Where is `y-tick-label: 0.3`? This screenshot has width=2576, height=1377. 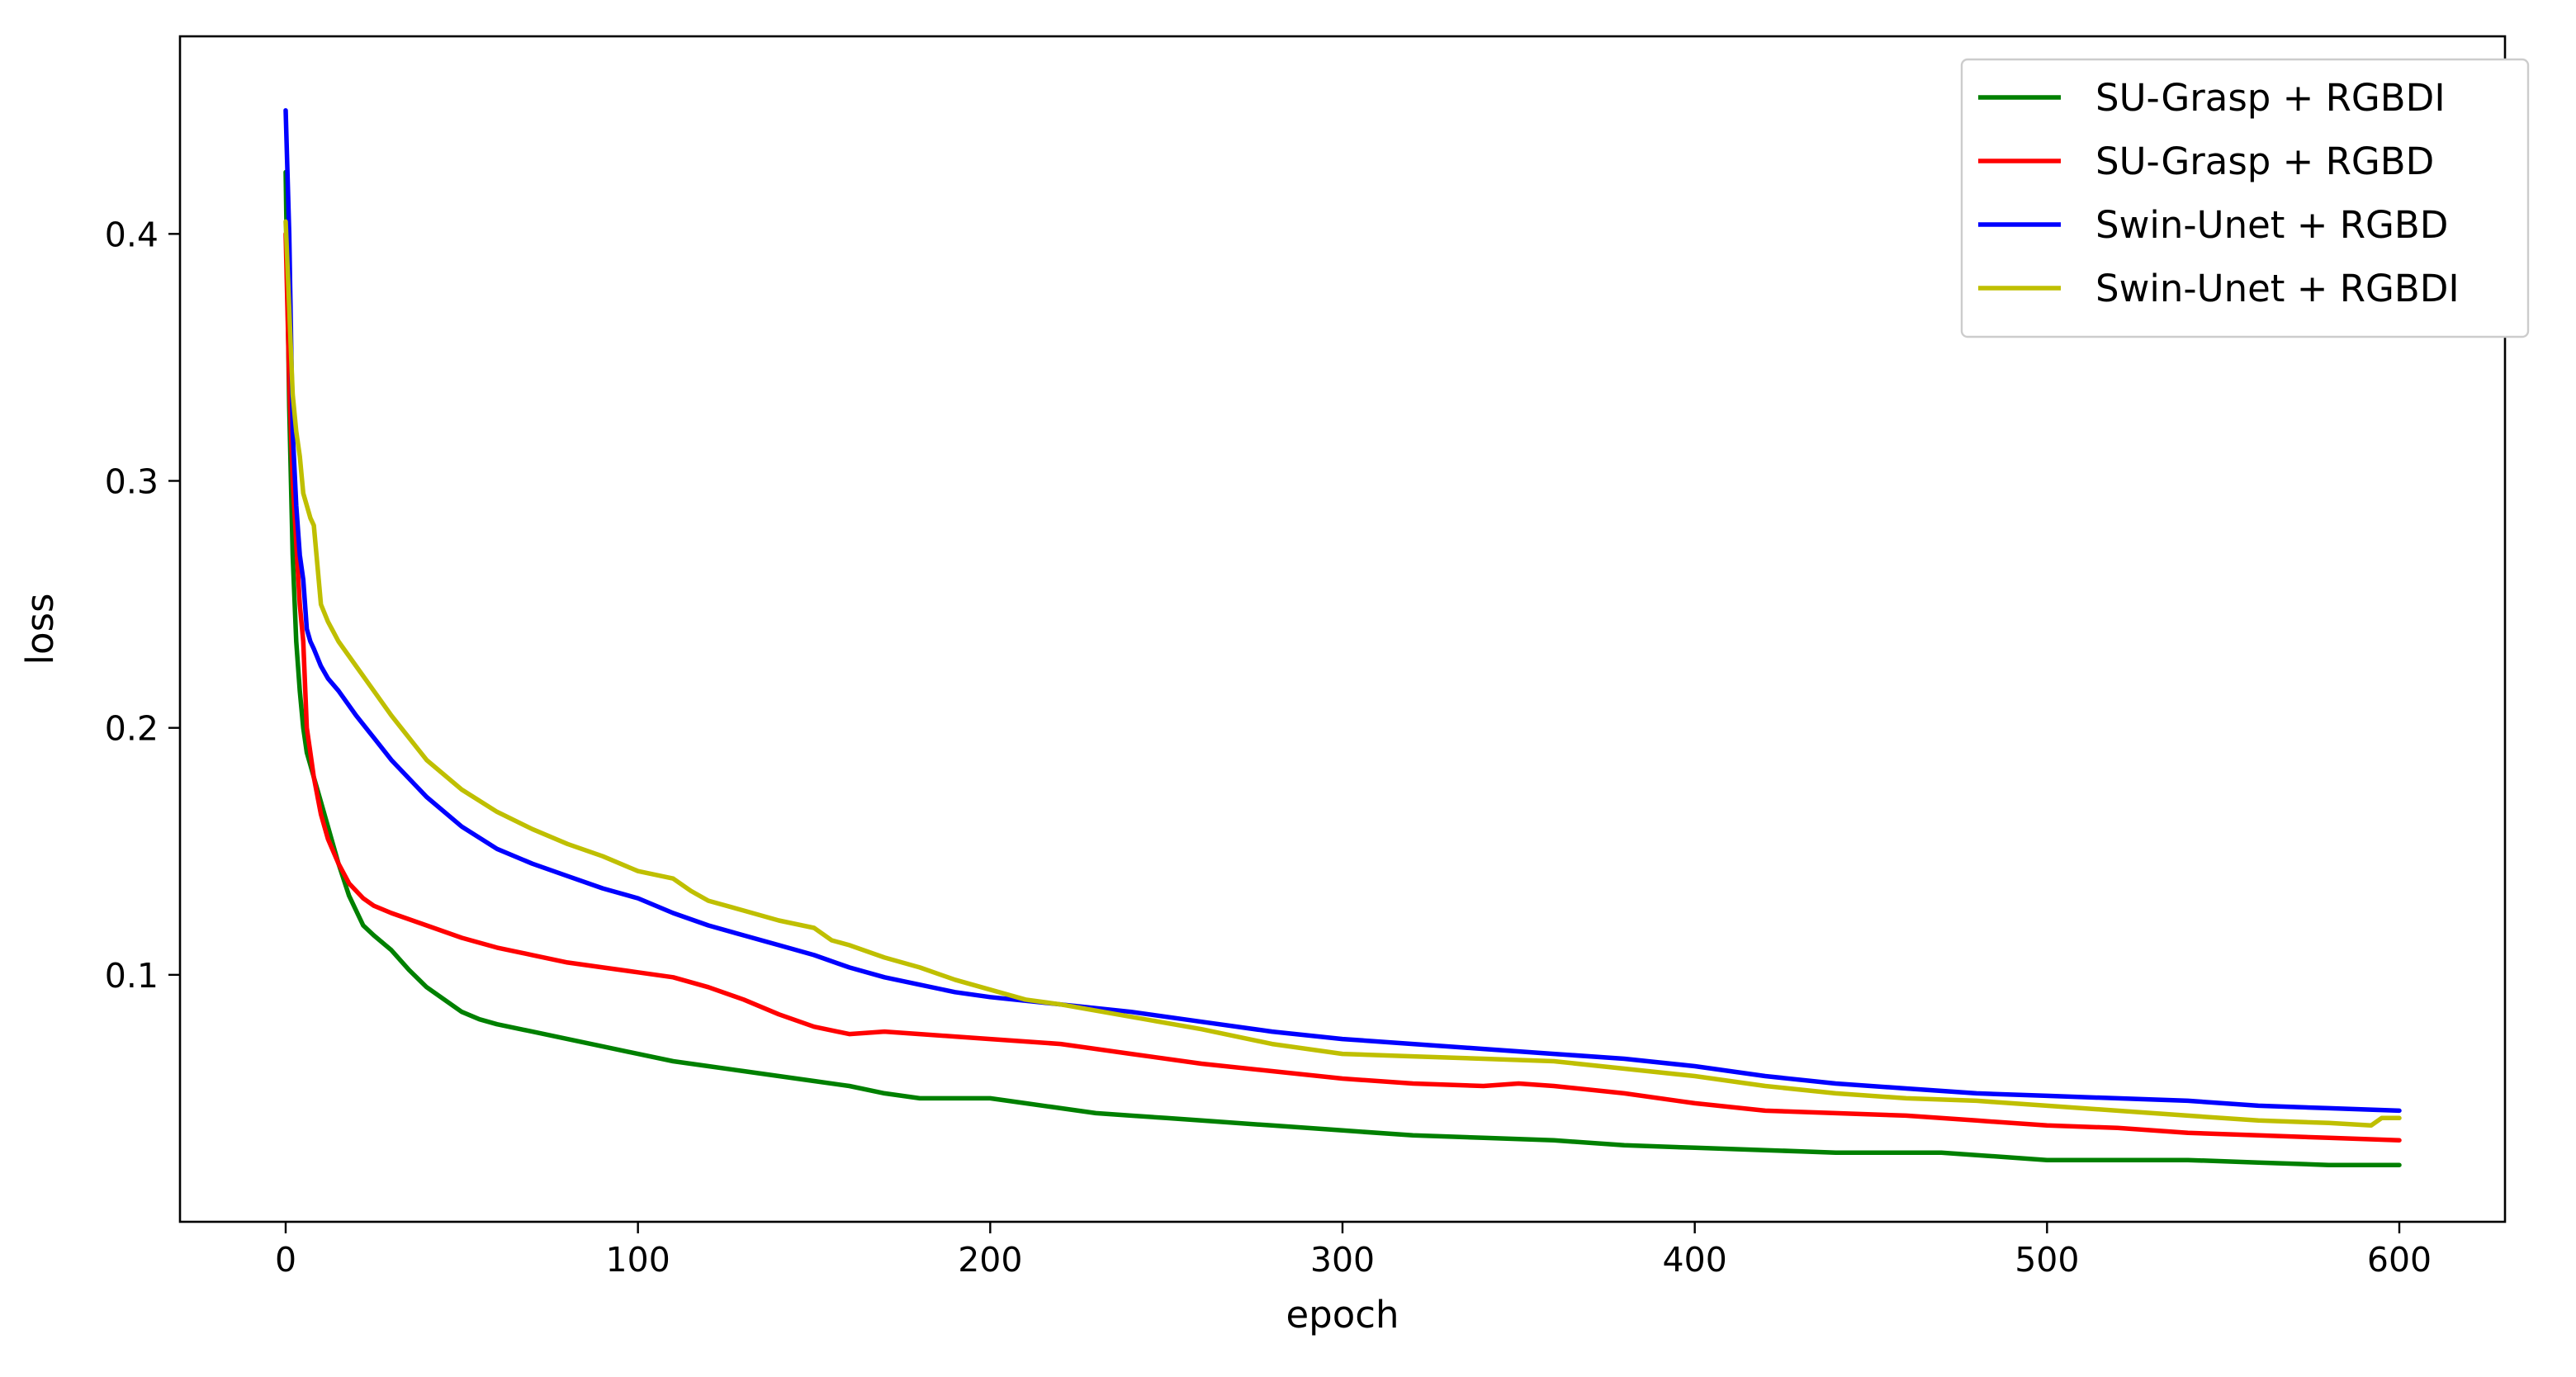 y-tick-label: 0.3 is located at coordinates (132, 482).